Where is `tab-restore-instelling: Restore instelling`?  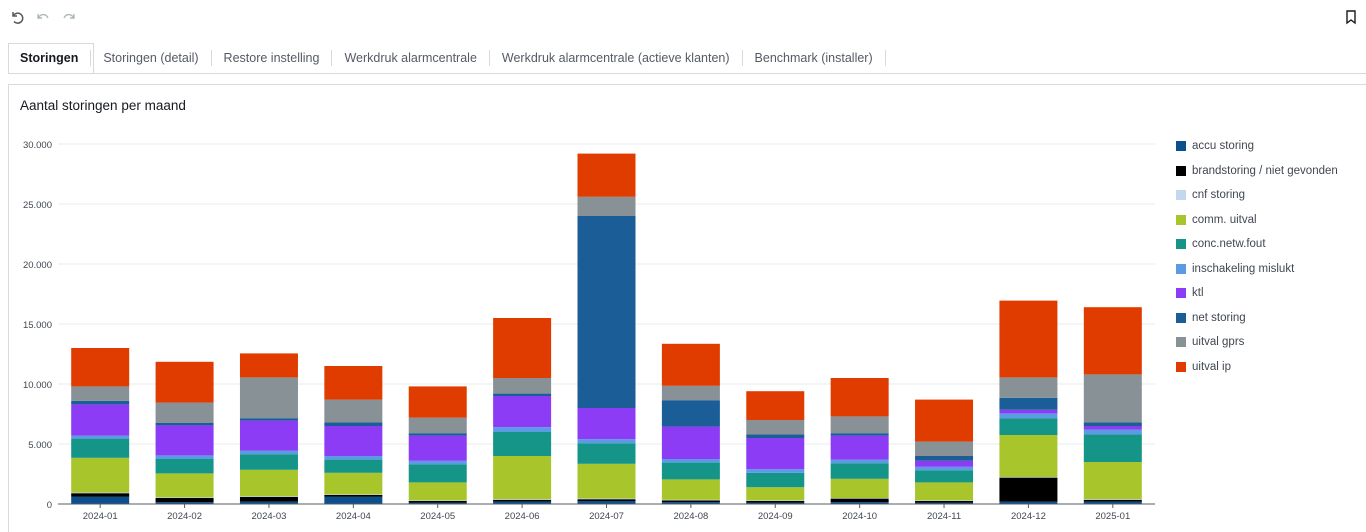 tab-restore-instelling: Restore instelling is located at coordinates (272, 58).